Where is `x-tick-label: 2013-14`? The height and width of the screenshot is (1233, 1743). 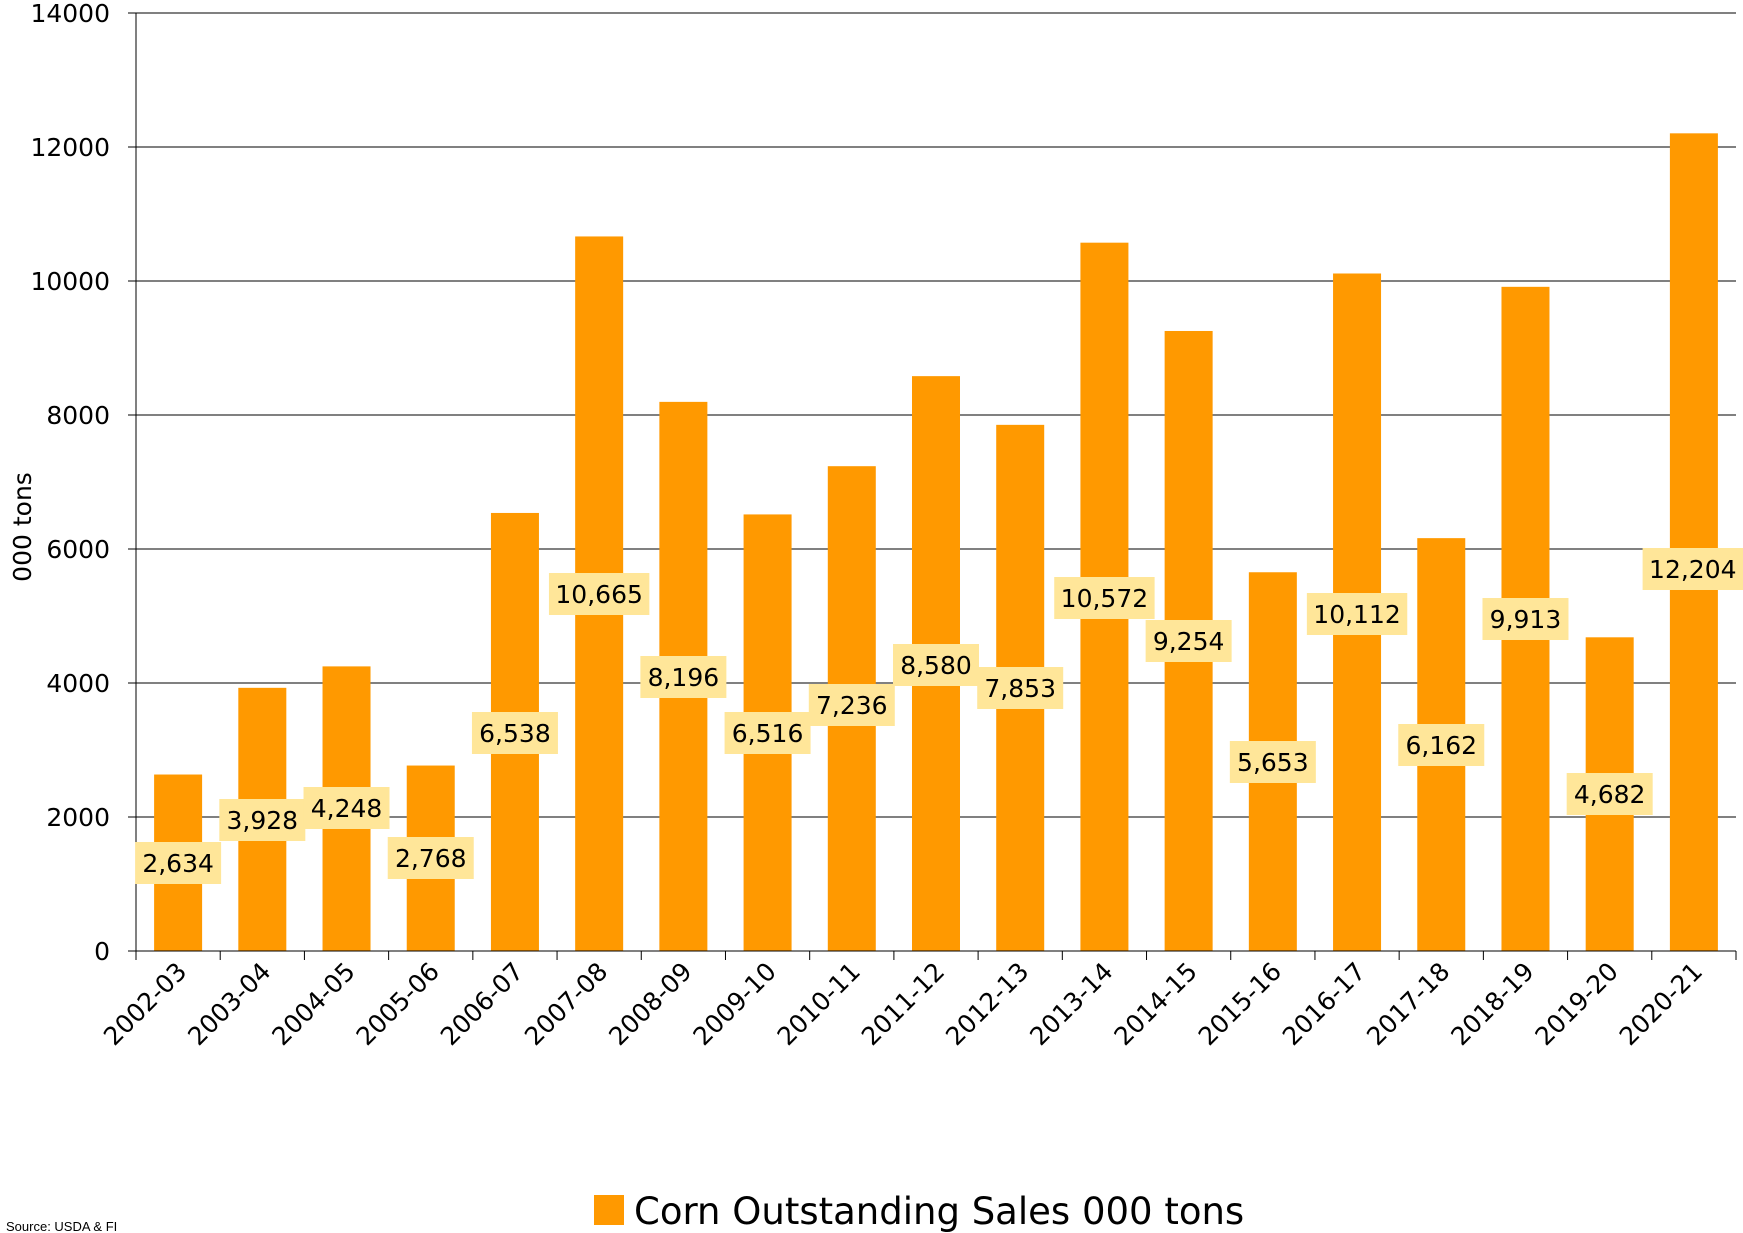
x-tick-label: 2013-14 is located at coordinates (1071, 1004).